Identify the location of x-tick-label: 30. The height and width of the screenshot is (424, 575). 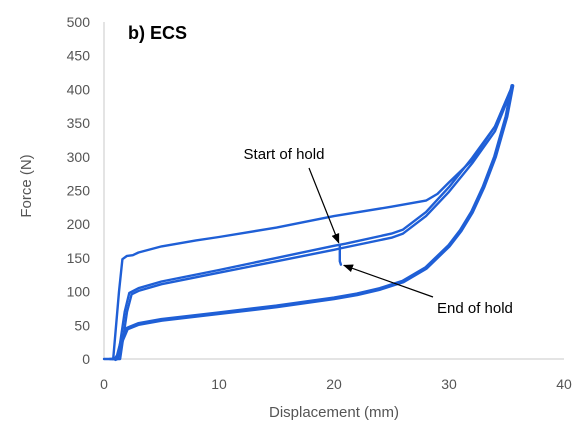
(449, 384).